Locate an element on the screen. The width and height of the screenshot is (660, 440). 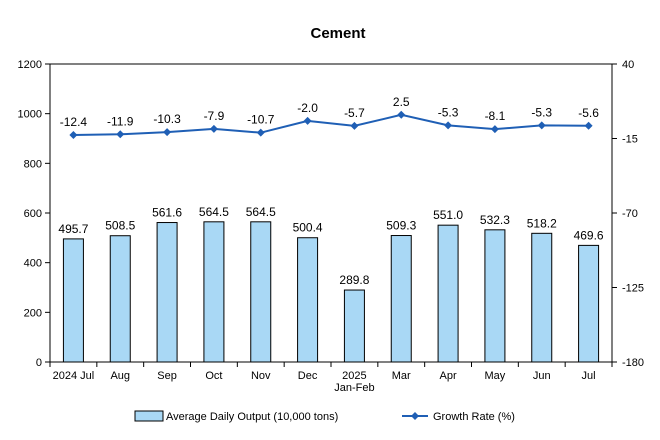
growth-value-label: -5.7 is located at coordinates (354, 113).